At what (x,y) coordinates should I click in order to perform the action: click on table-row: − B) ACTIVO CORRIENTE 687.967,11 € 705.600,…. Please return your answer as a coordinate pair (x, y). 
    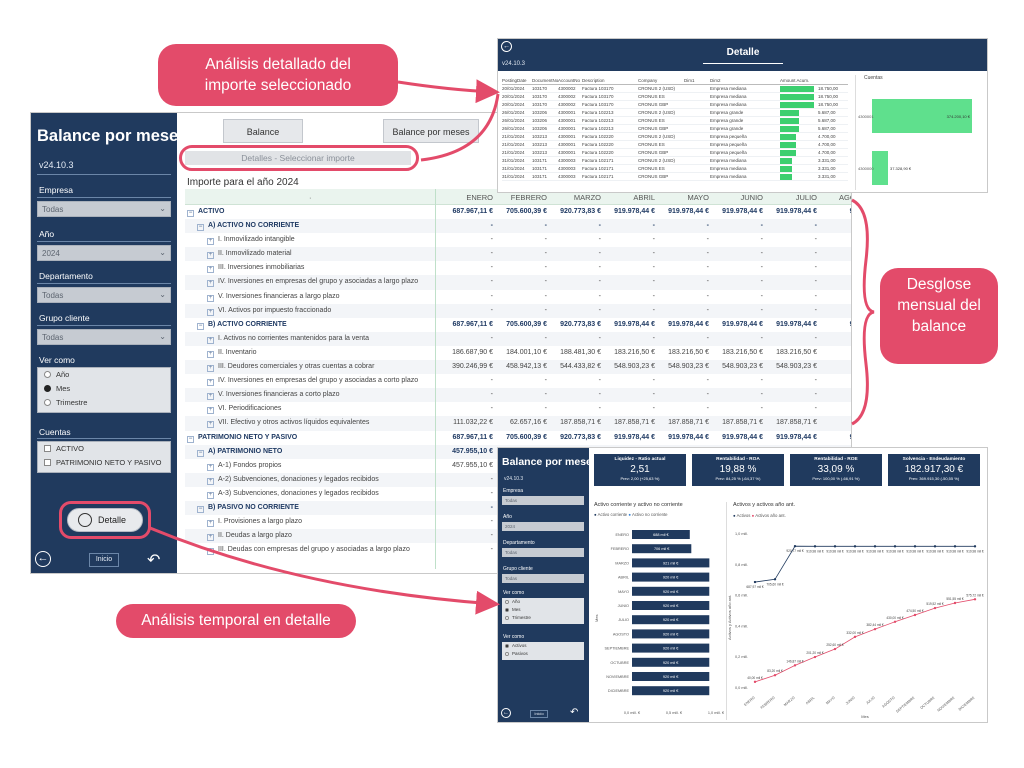
    Looking at the image, I should click on (518, 325).